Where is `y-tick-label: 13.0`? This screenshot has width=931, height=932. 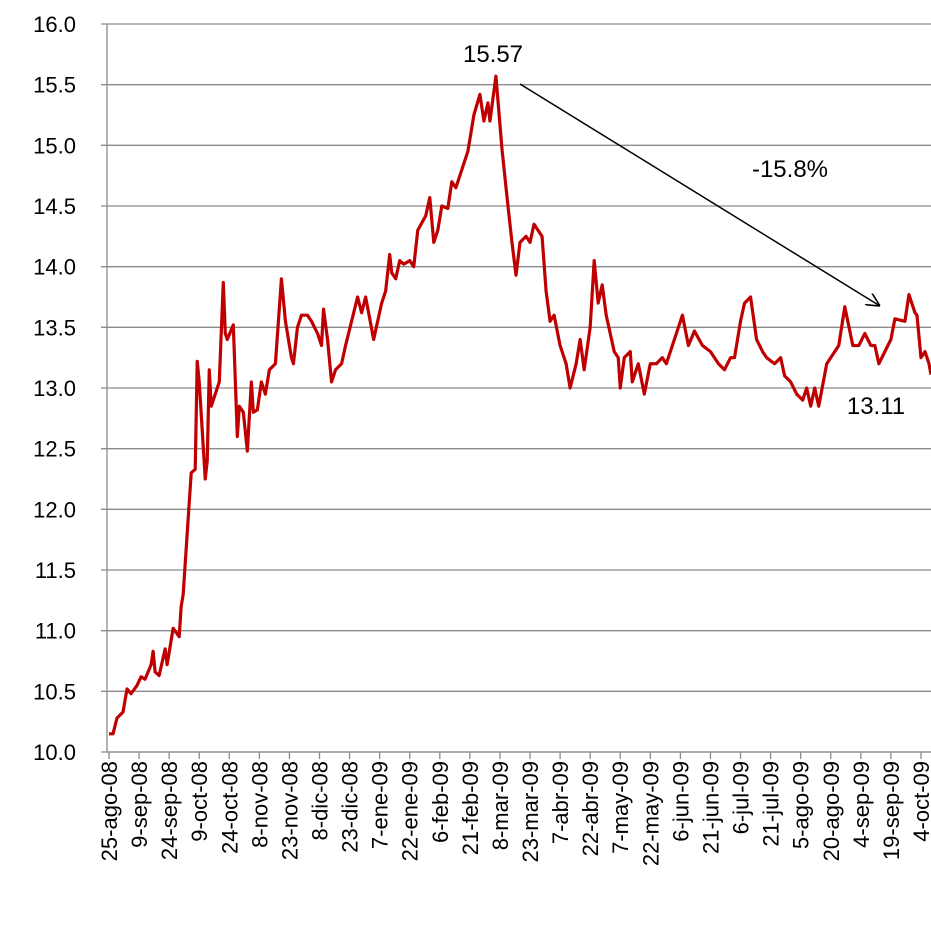 y-tick-label: 13.0 is located at coordinates (54, 388).